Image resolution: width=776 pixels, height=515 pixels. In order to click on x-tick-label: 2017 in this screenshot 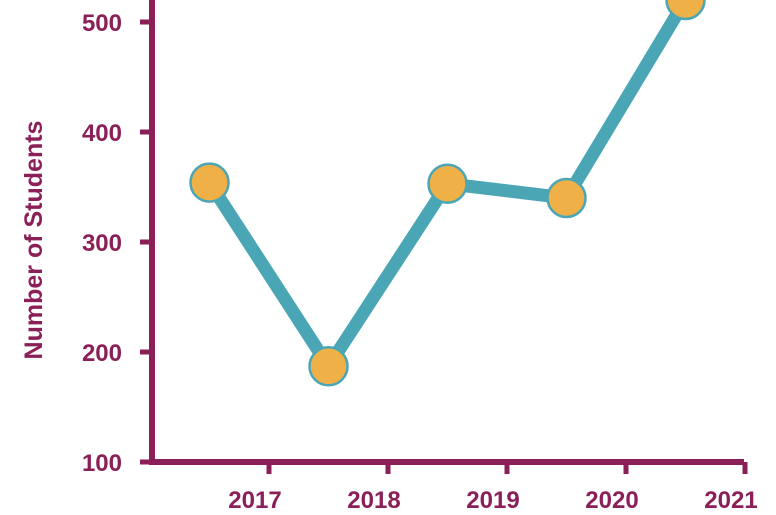, I will do `click(254, 500)`.